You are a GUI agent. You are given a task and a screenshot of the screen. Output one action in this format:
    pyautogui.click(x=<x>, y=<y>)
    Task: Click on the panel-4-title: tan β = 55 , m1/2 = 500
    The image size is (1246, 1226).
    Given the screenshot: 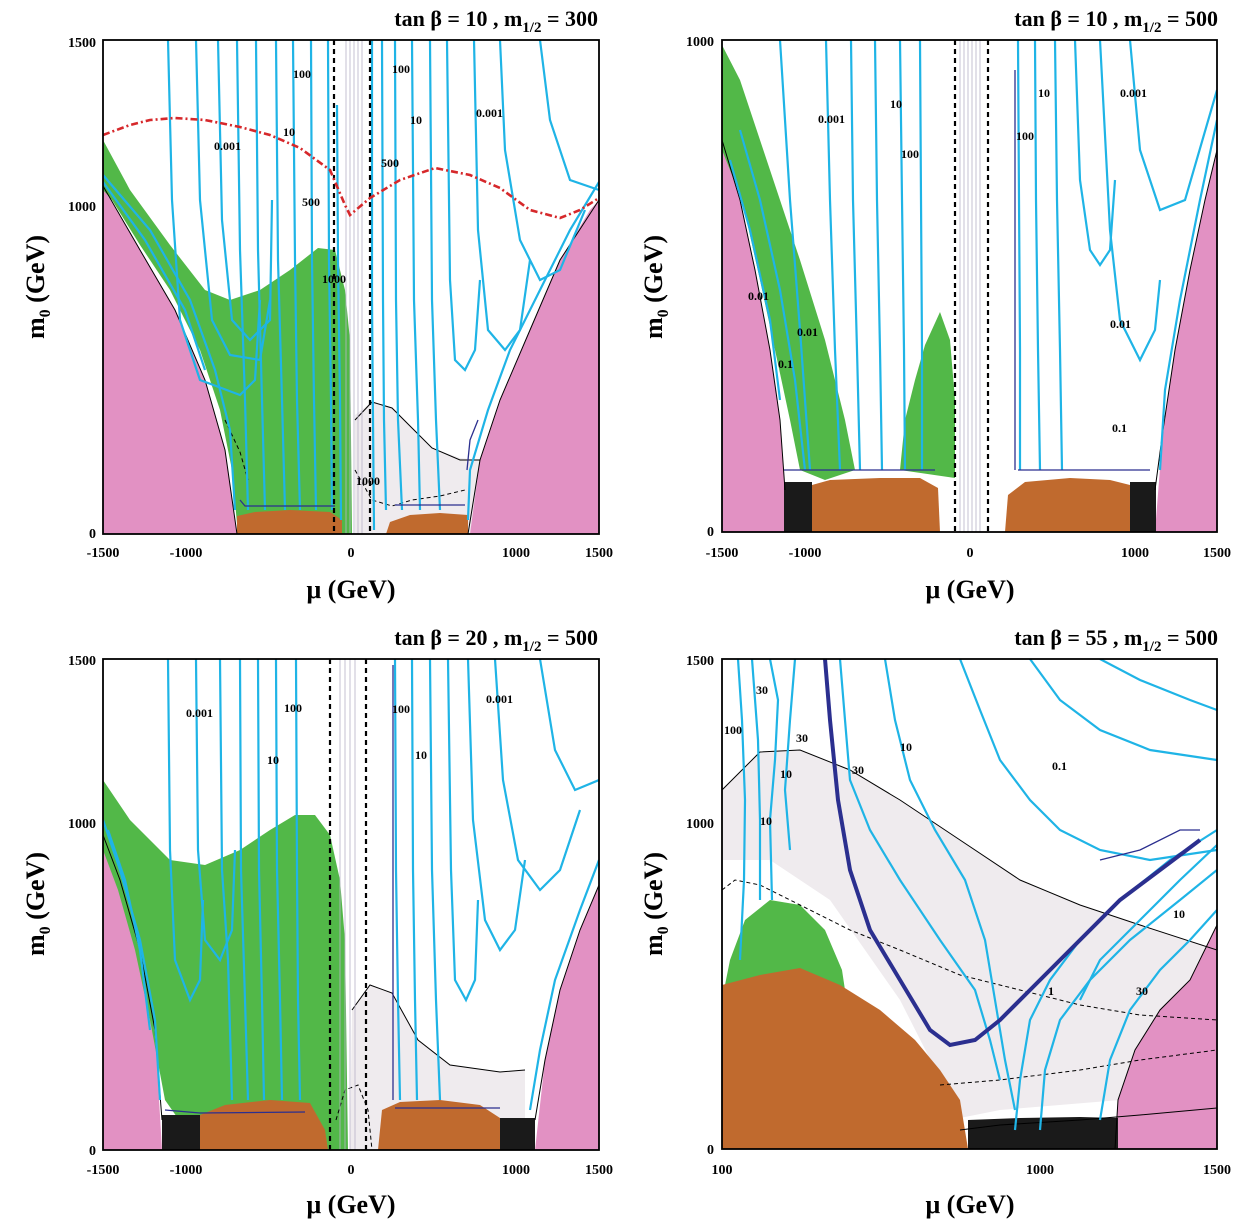 What is the action you would take?
    pyautogui.click(x=1116, y=640)
    